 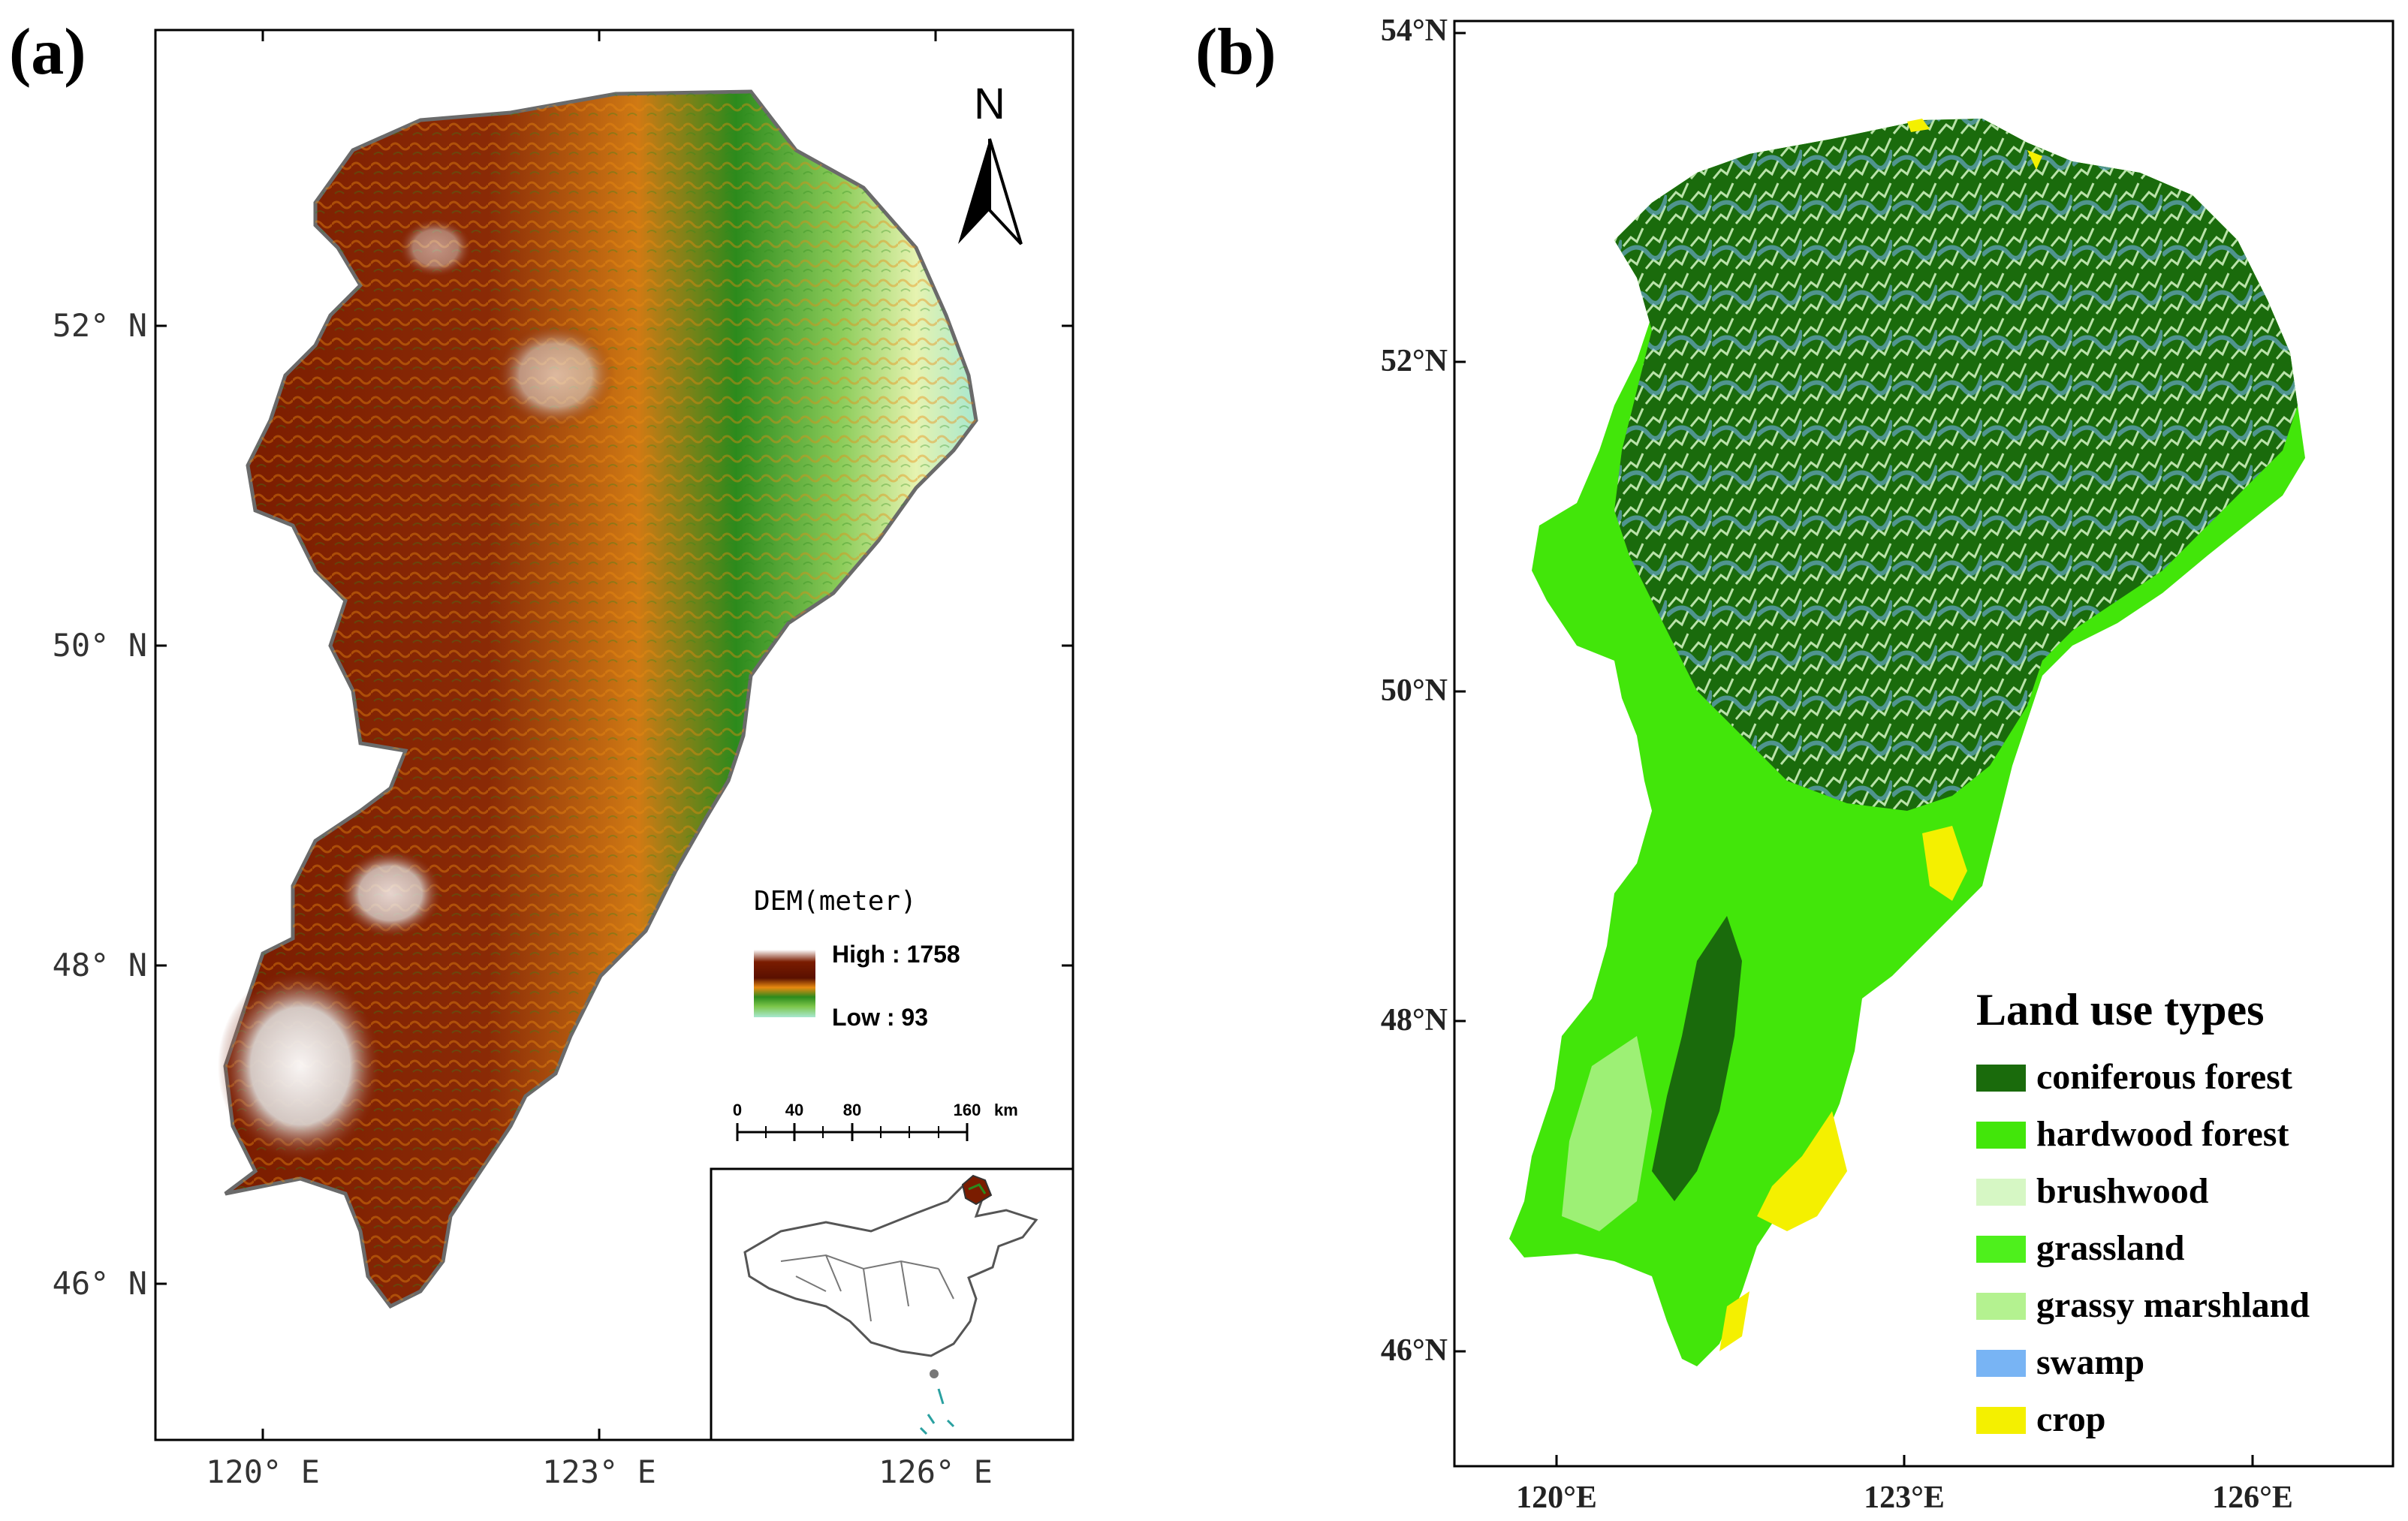 What do you see at coordinates (738, 1110) in the screenshot?
I see `scale-tick: 0` at bounding box center [738, 1110].